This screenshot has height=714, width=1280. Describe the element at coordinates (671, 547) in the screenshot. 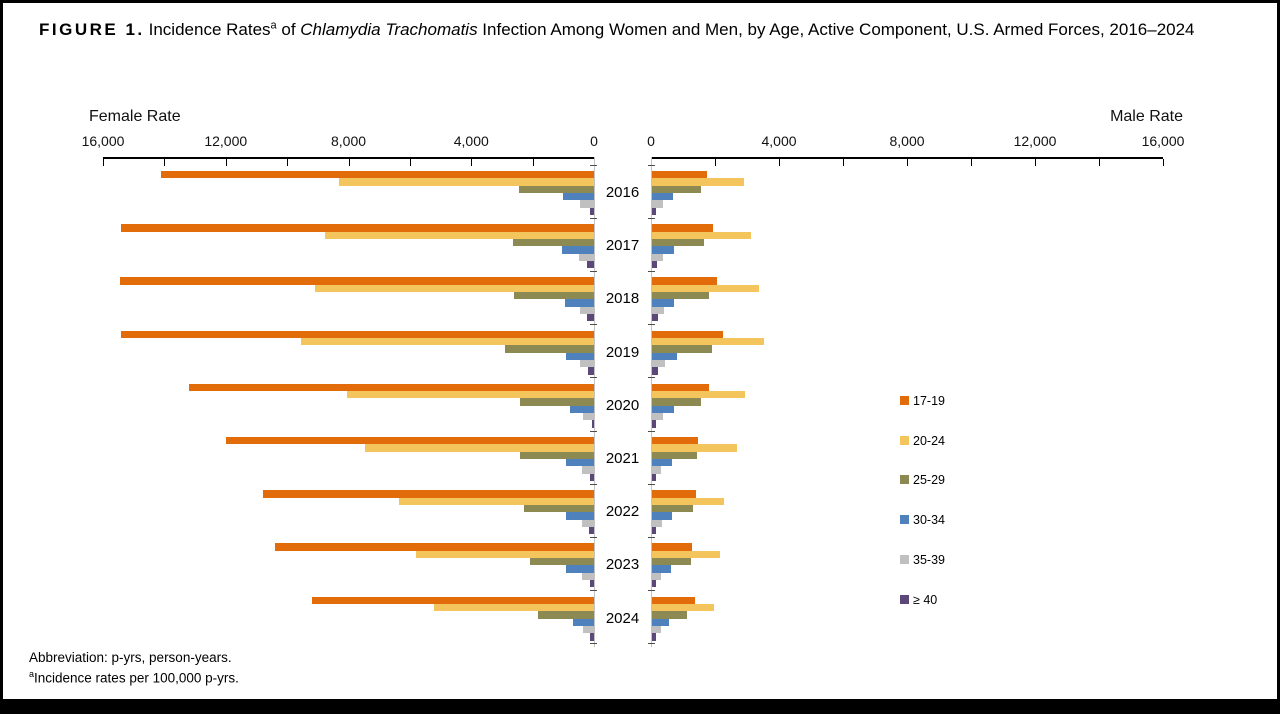

I see `bar-male-17-19-2023` at that location.